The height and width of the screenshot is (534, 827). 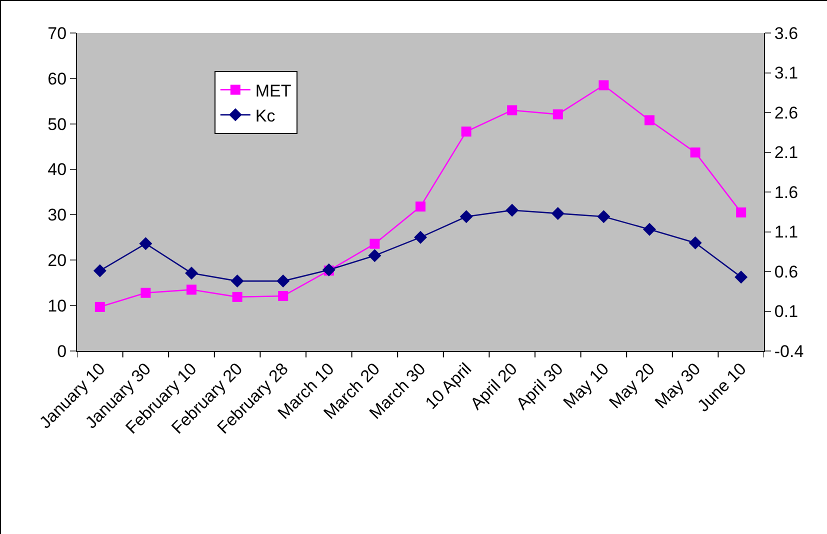 I want to click on y-tick-label: 40, so click(x=57, y=170).